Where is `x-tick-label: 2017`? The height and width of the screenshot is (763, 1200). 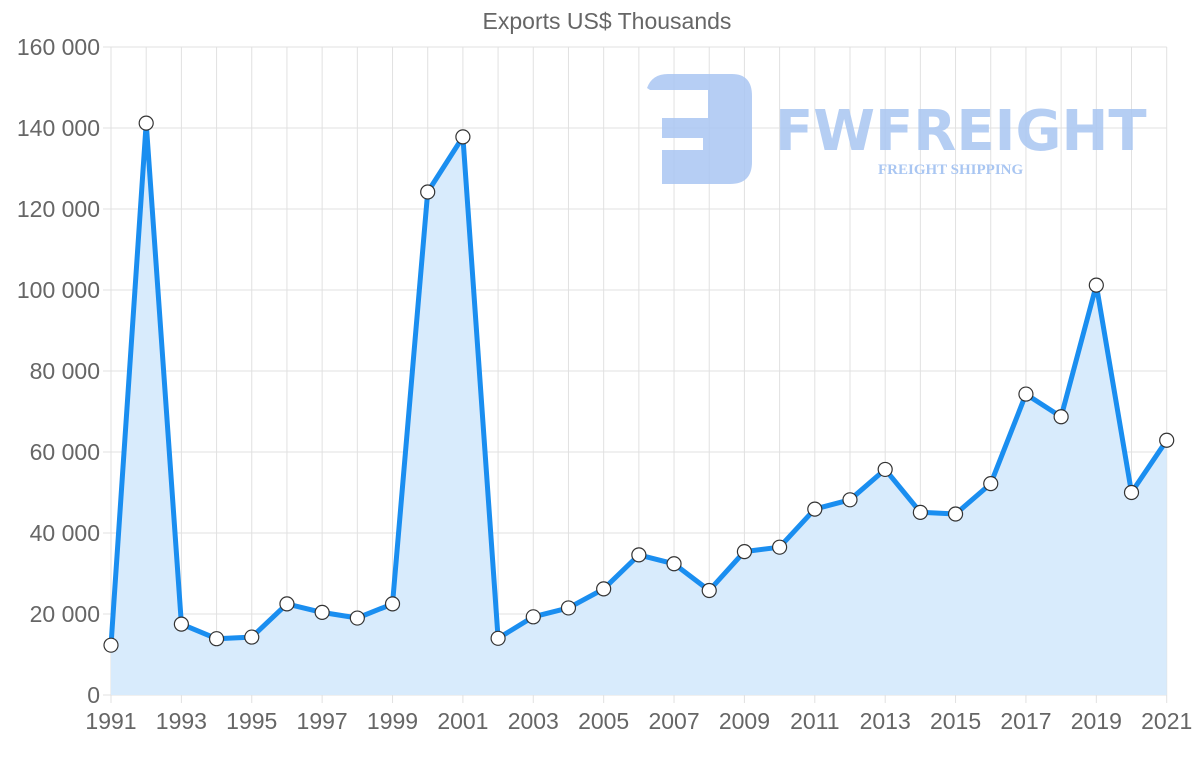
x-tick-label: 2017 is located at coordinates (1025, 721).